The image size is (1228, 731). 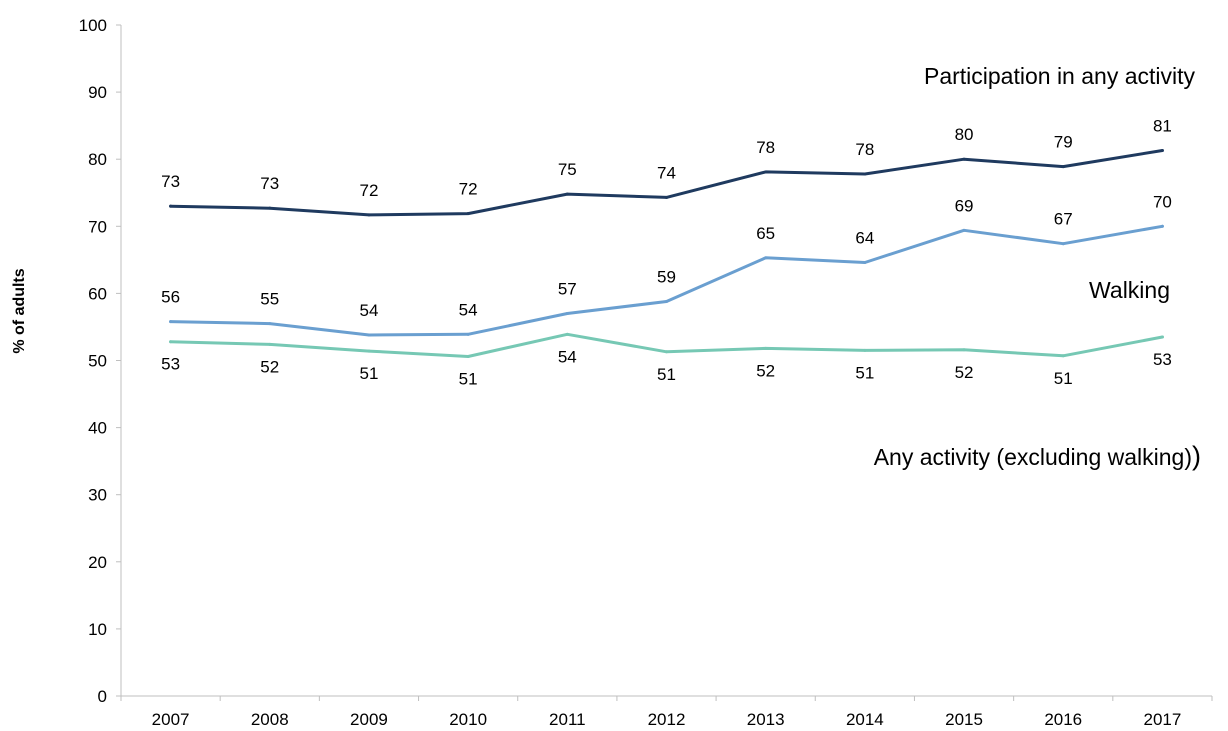 What do you see at coordinates (567, 719) in the screenshot?
I see `x-tick-label: 2011` at bounding box center [567, 719].